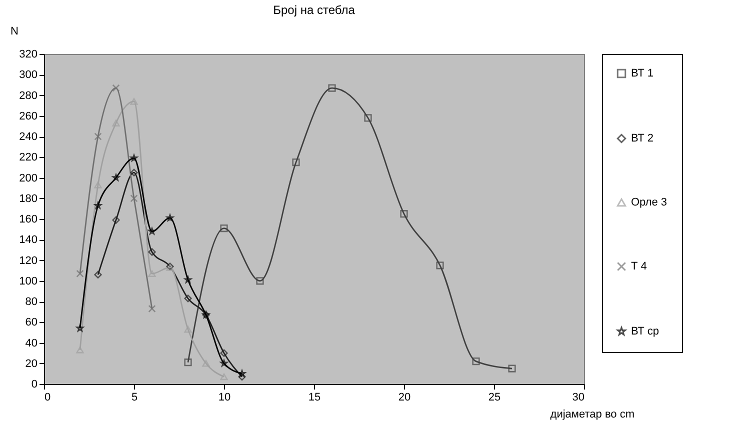 The height and width of the screenshot is (443, 756). Describe the element at coordinates (224, 398) in the screenshot. I see `x-tick-label: 10` at that location.